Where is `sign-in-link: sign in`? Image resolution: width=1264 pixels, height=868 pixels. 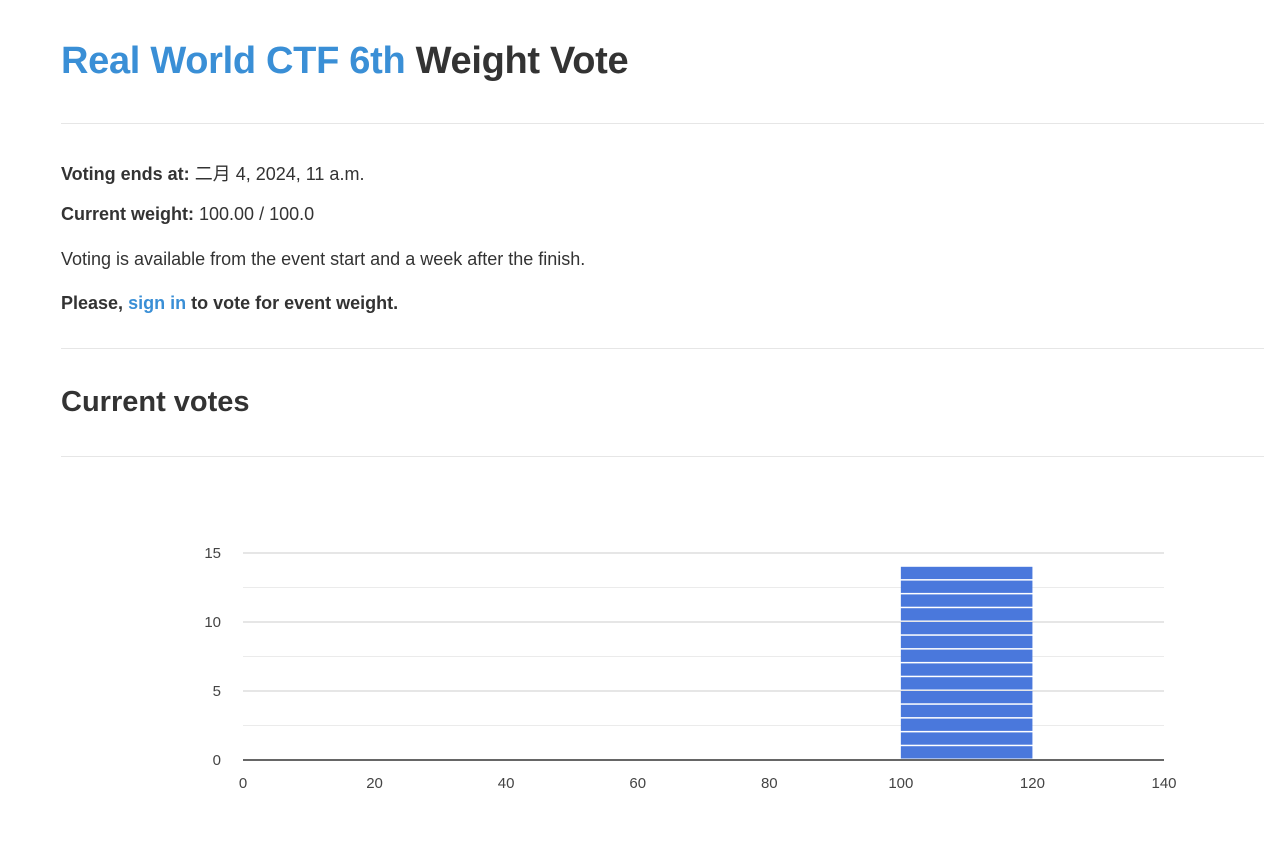 sign-in-link: sign in is located at coordinates (157, 303).